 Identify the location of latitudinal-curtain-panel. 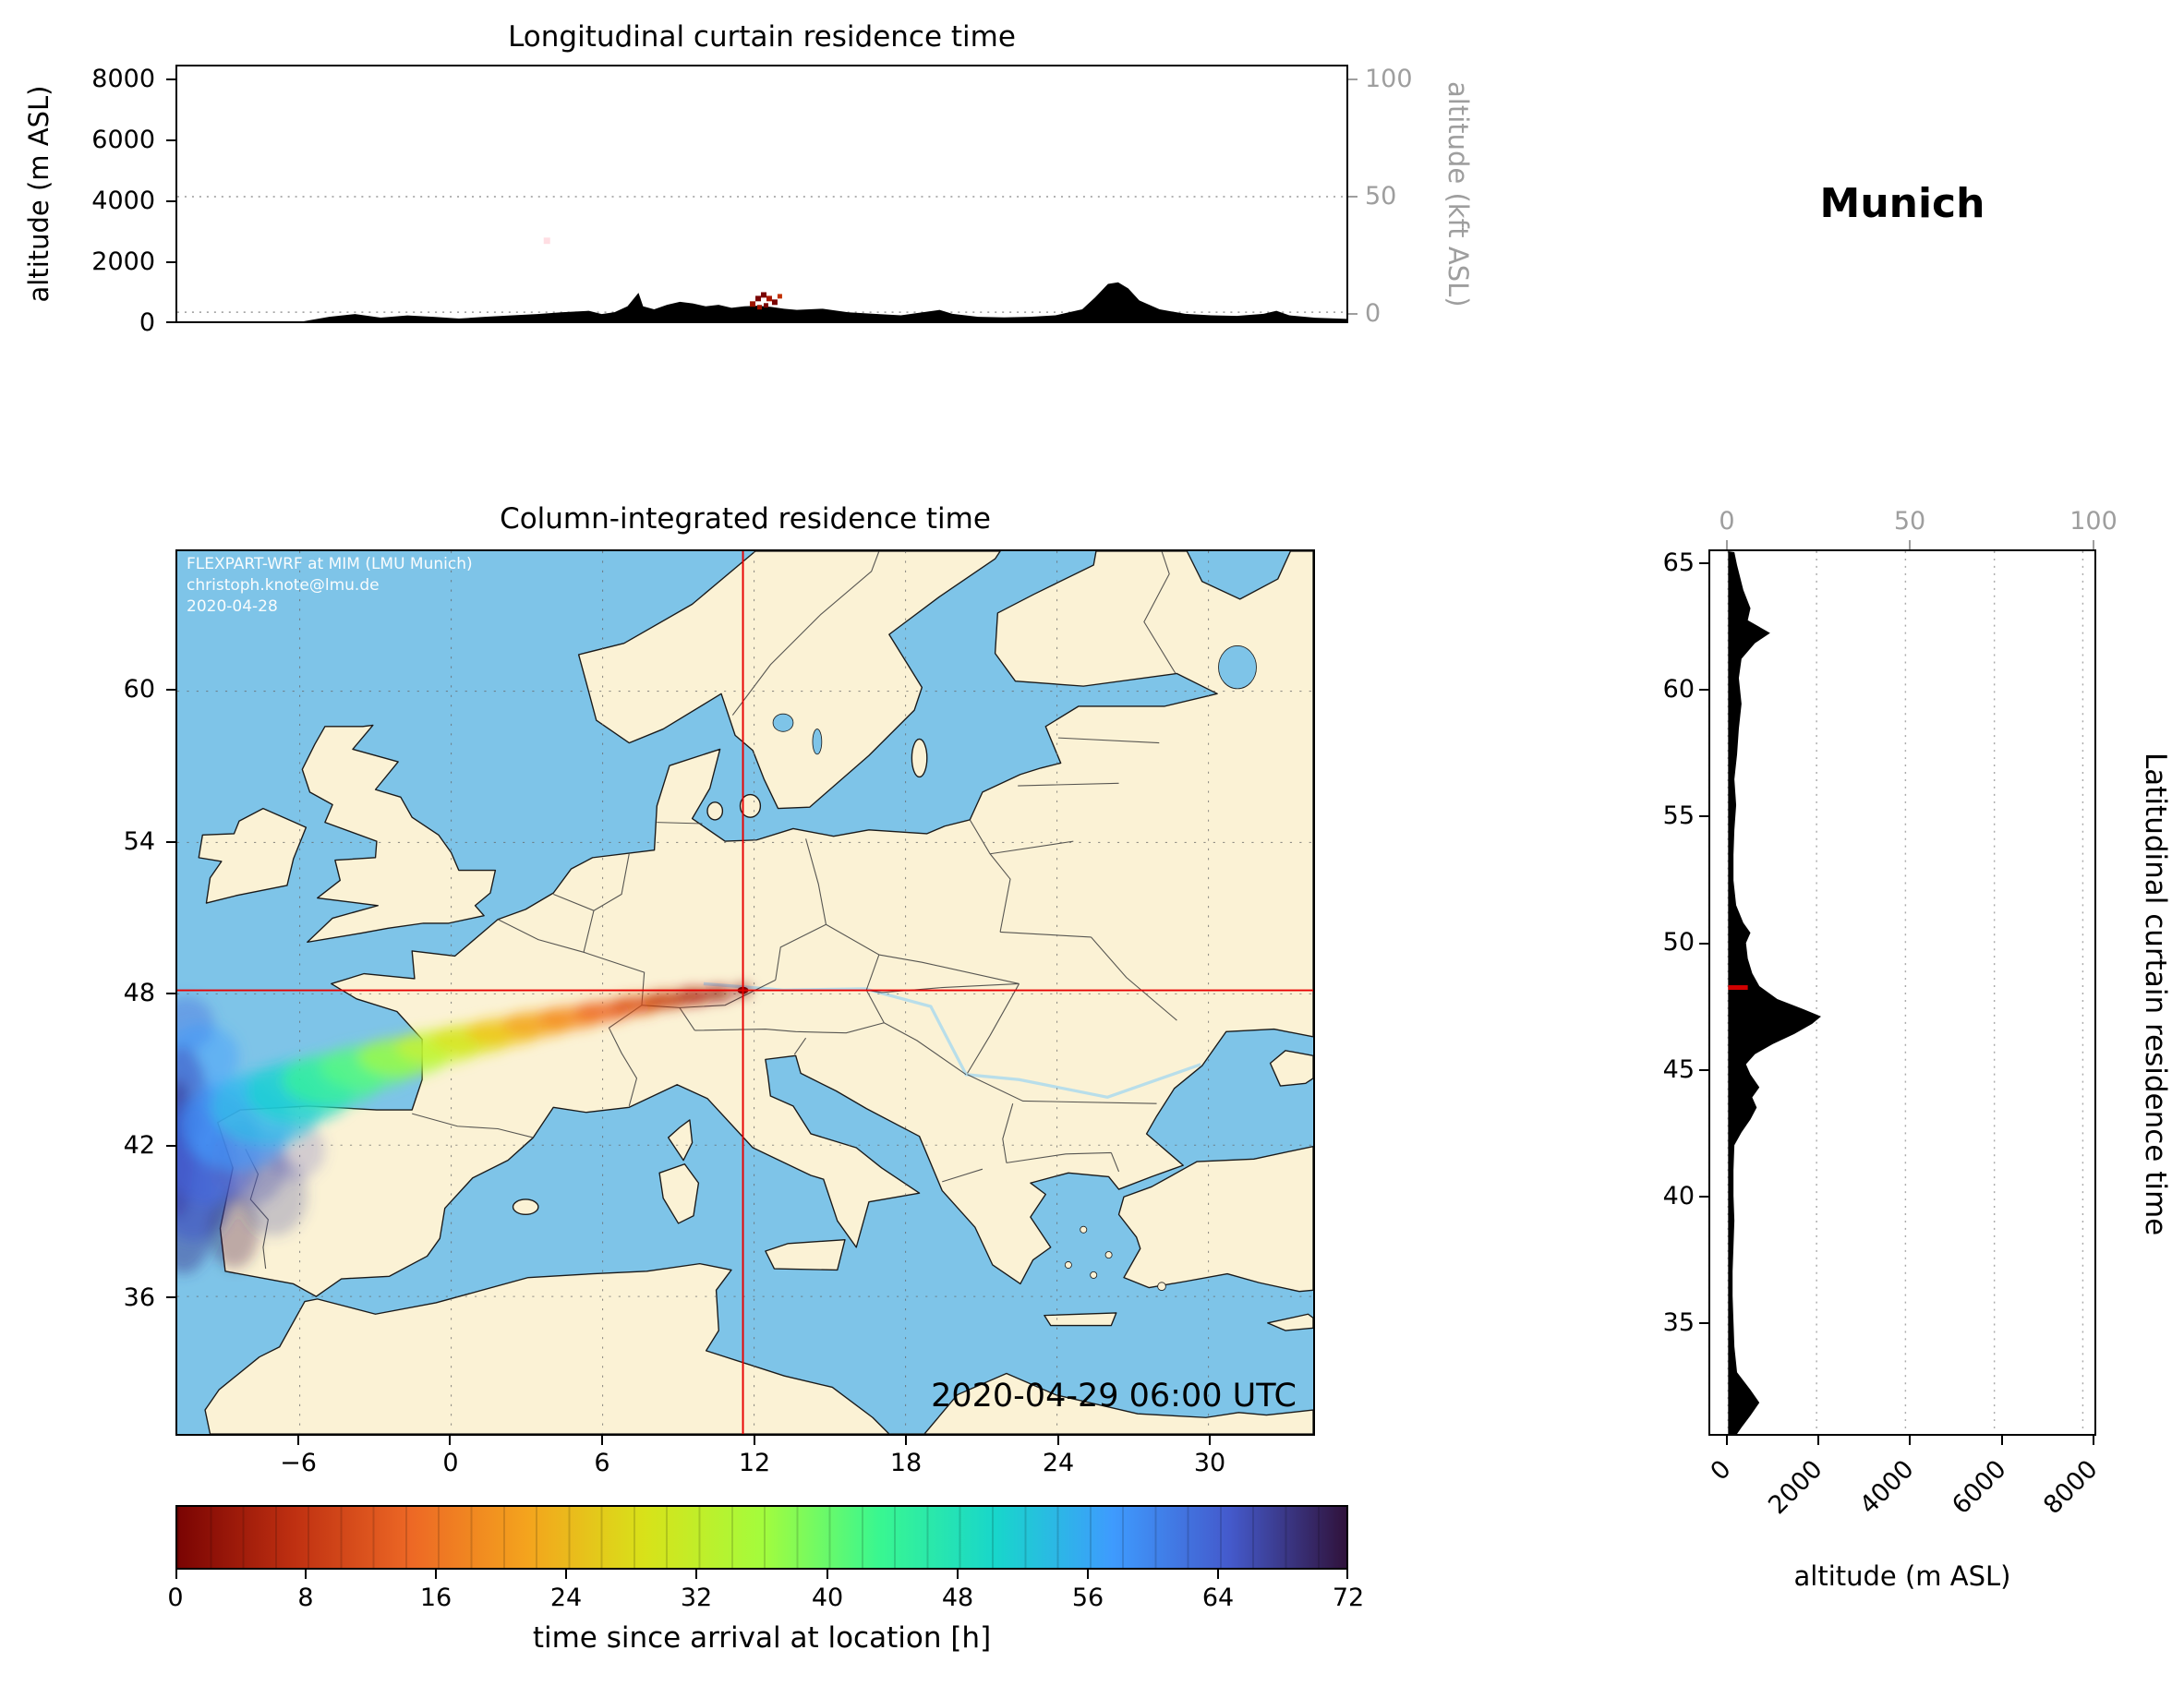
(1902, 992).